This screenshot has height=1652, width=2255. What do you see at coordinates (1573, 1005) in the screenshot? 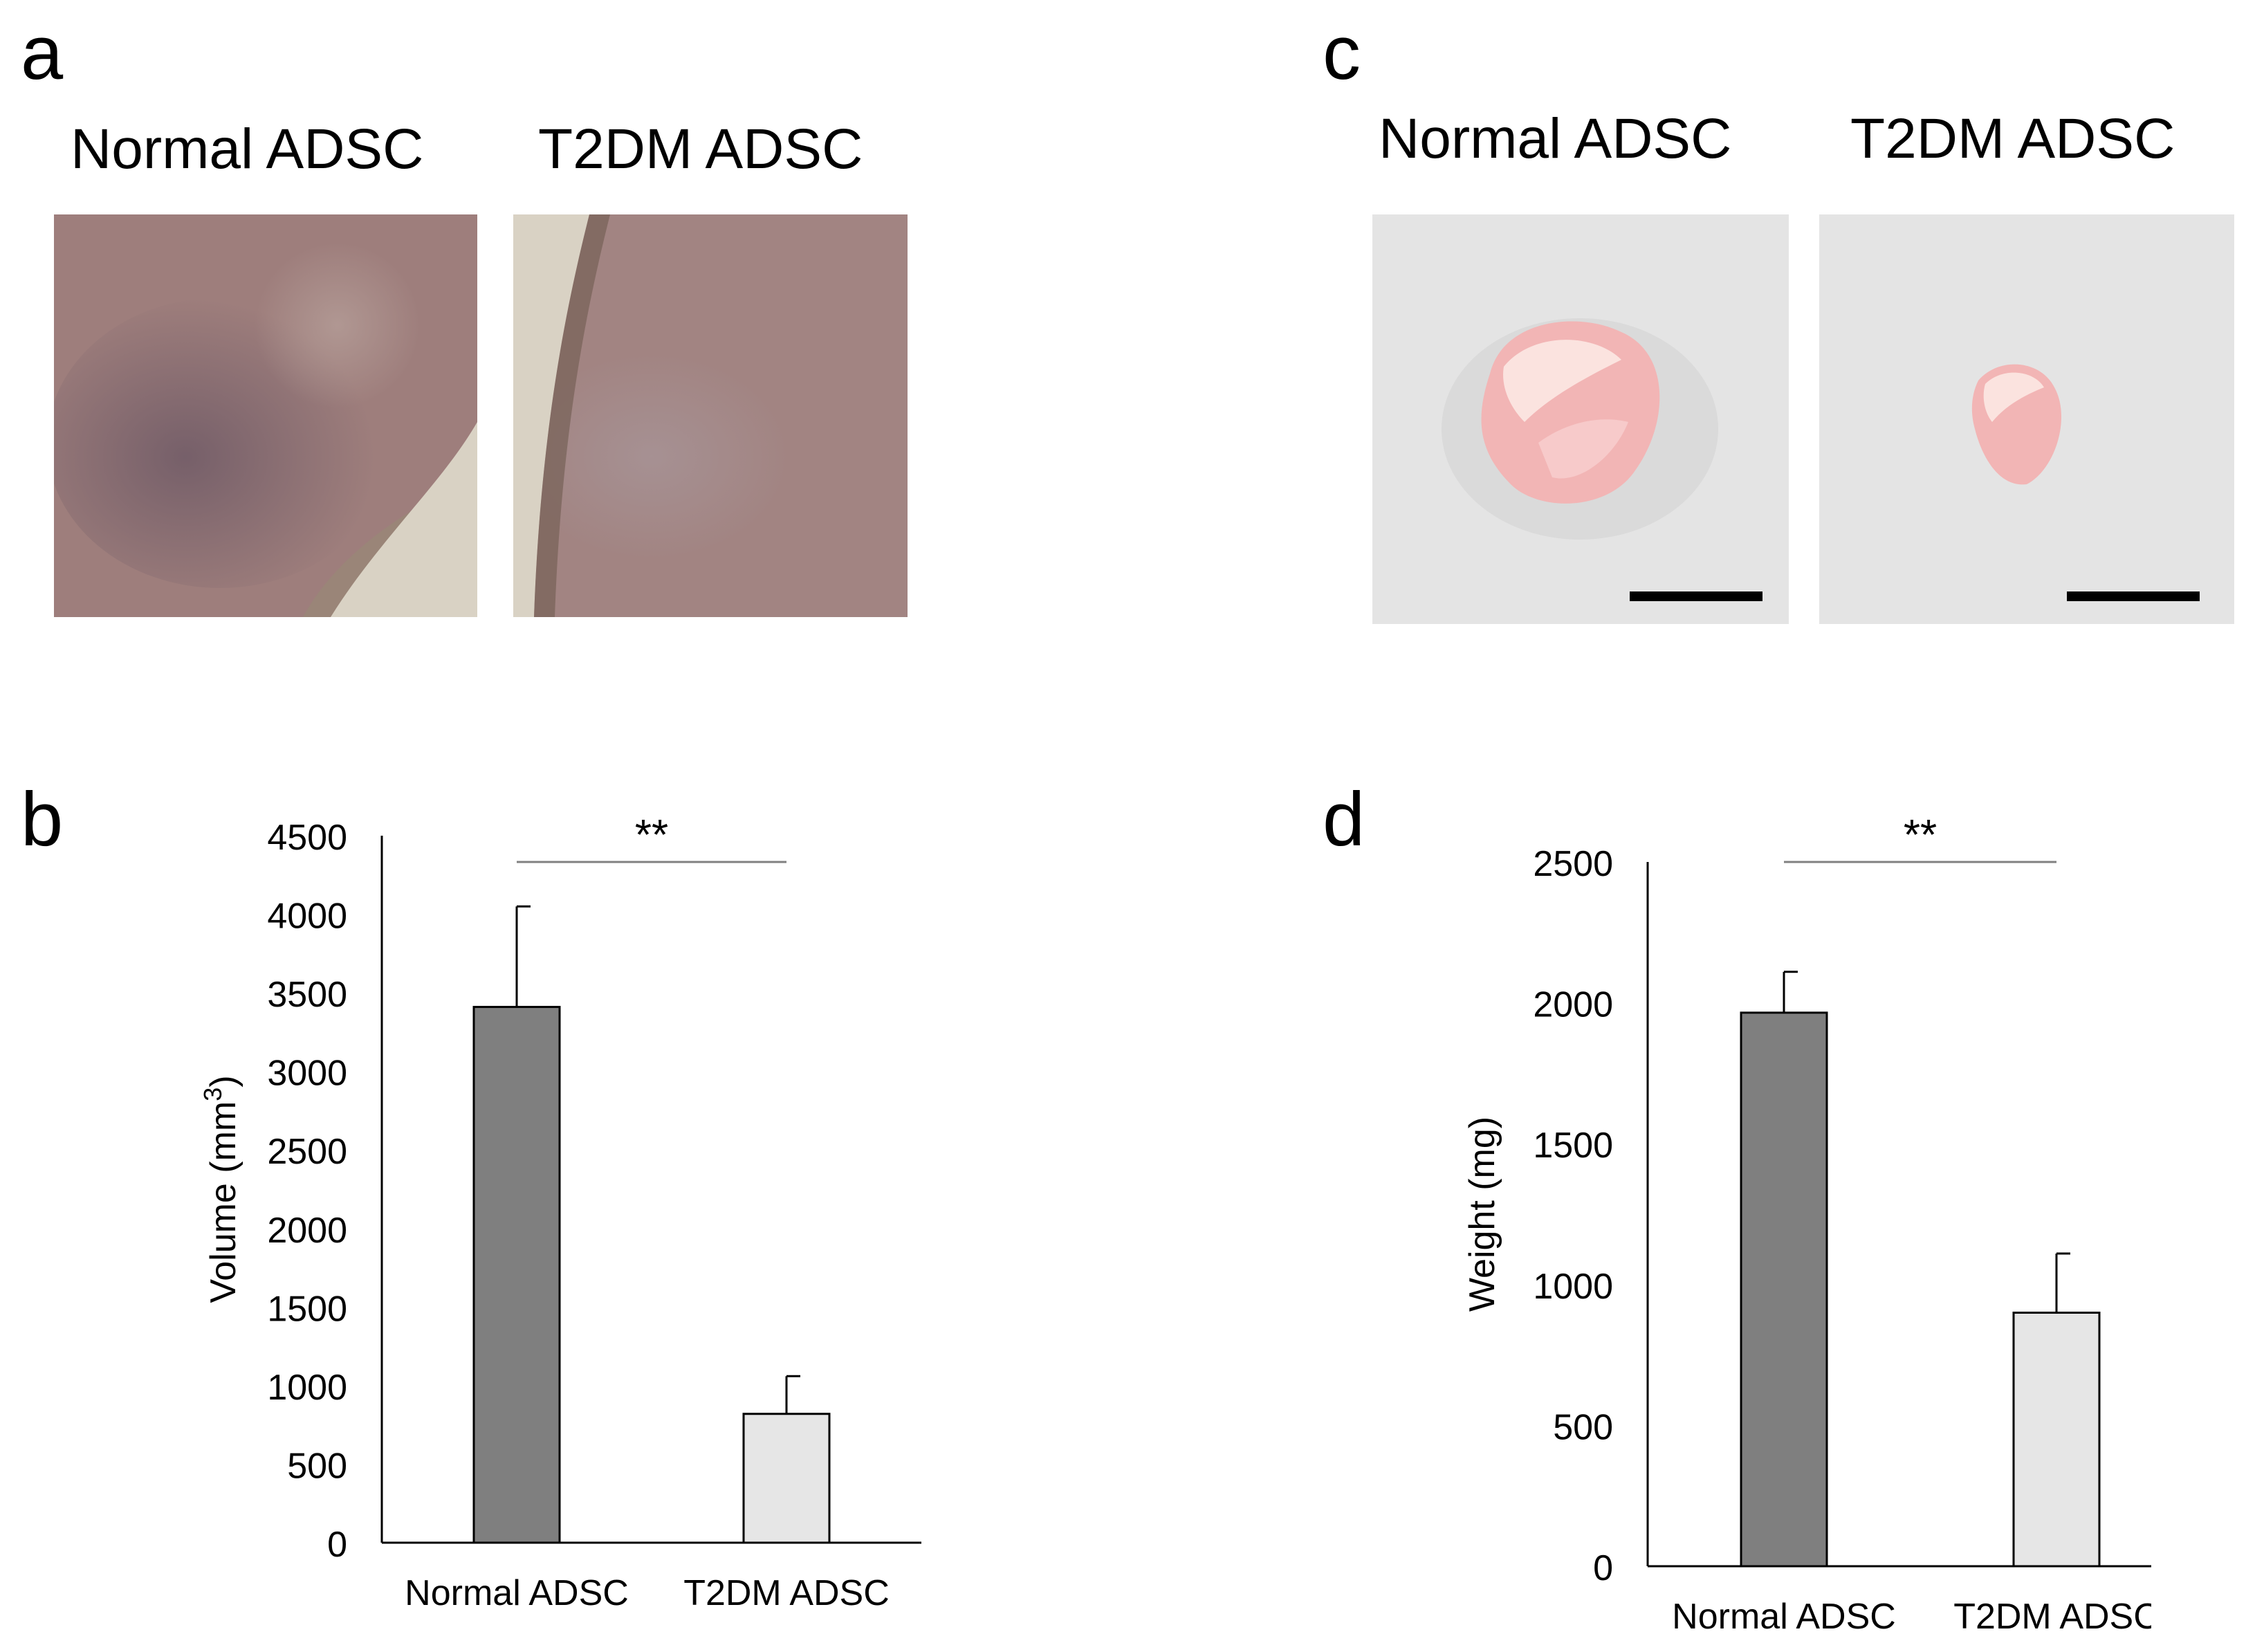
I see `chart-d-y-tick-label: 2000` at bounding box center [1573, 1005].